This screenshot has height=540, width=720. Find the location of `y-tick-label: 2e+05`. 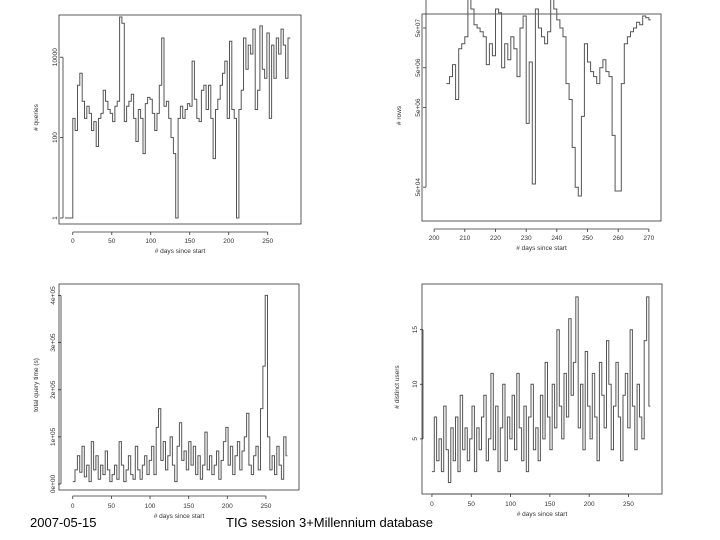

y-tick-label: 2e+05 is located at coordinates (53, 389).